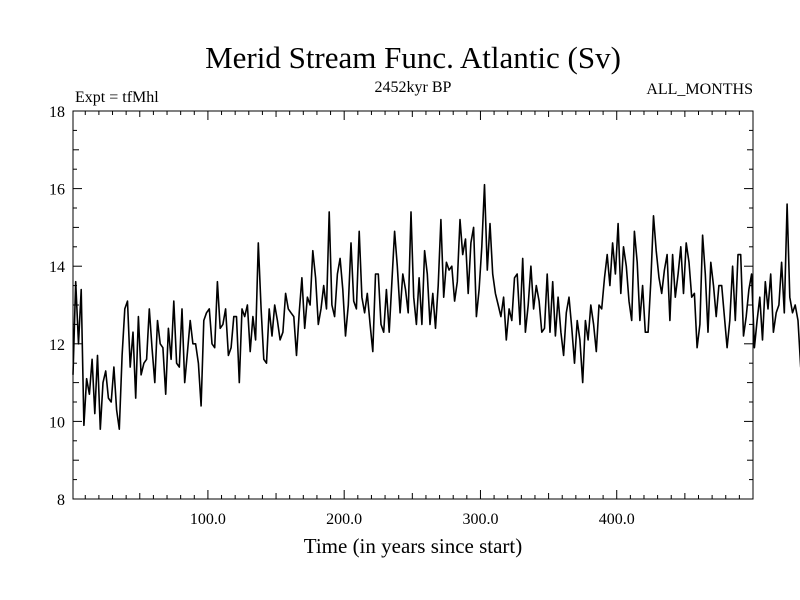  What do you see at coordinates (617, 519) in the screenshot?
I see `x-tick-label: 400.0` at bounding box center [617, 519].